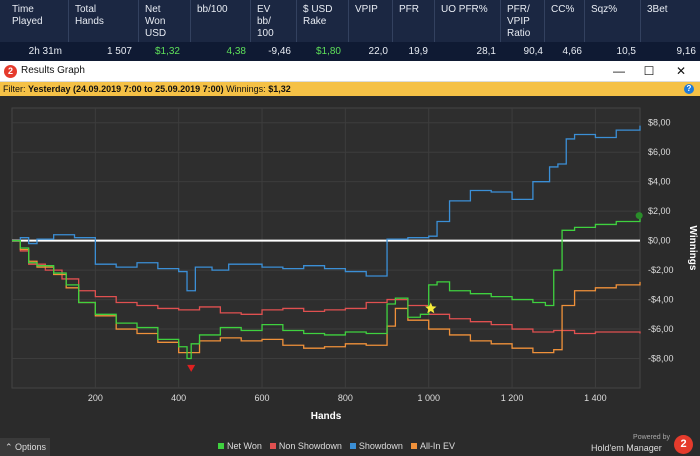 The image size is (700, 456). Describe the element at coordinates (659, 182) in the screenshot. I see `y-tick-label: $4,00` at that location.